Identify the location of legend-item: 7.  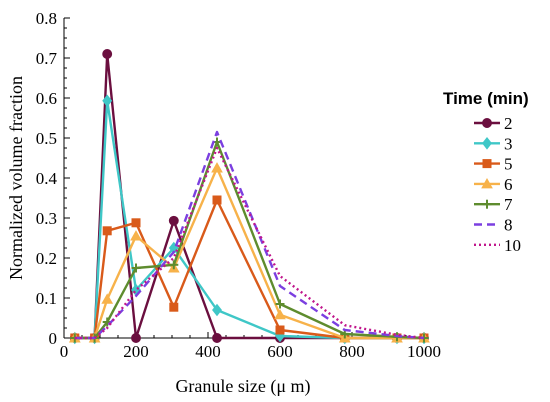
(493, 204).